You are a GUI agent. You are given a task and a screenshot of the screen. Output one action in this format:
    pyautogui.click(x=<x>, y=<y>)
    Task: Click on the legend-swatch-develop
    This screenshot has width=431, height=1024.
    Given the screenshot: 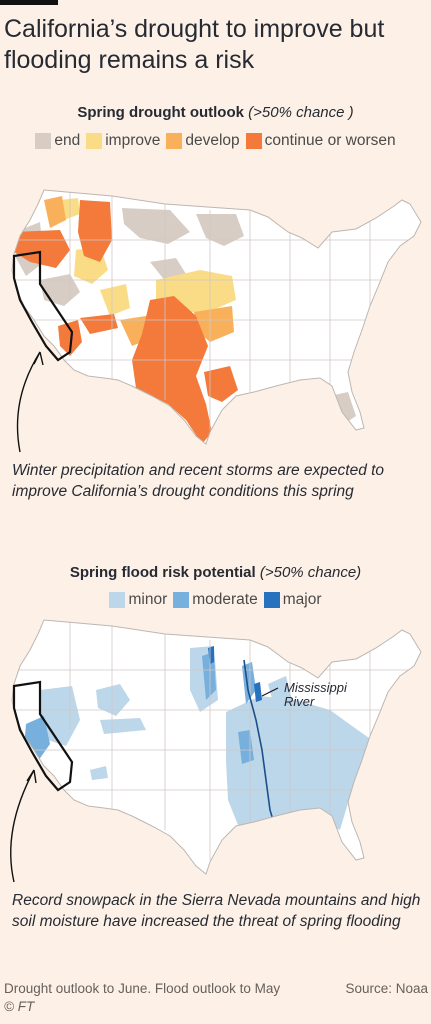 What is the action you would take?
    pyautogui.click(x=174, y=141)
    